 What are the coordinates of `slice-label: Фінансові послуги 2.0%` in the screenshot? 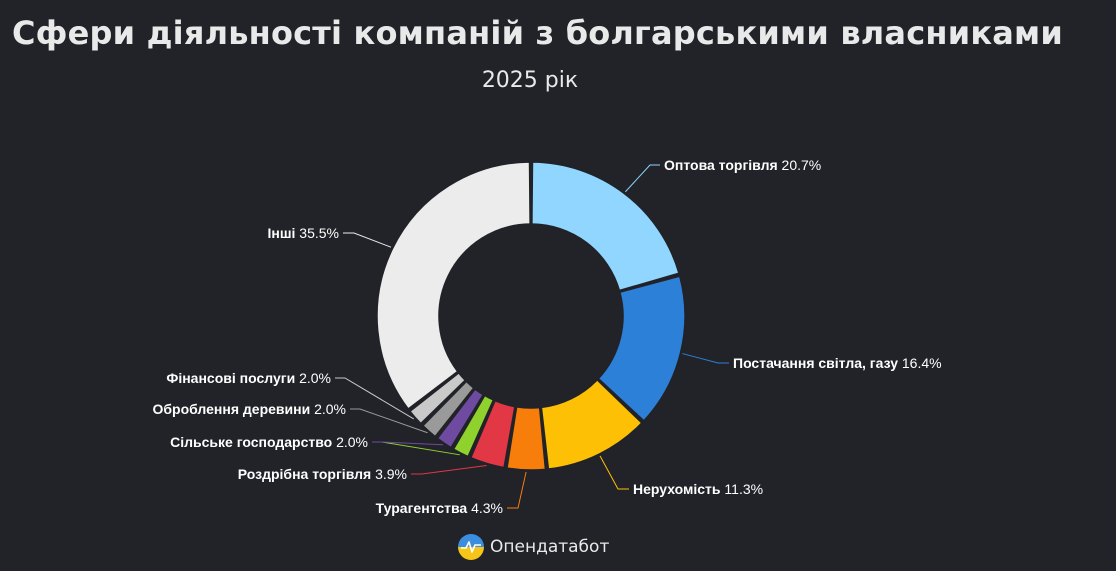 It's located at (248, 378).